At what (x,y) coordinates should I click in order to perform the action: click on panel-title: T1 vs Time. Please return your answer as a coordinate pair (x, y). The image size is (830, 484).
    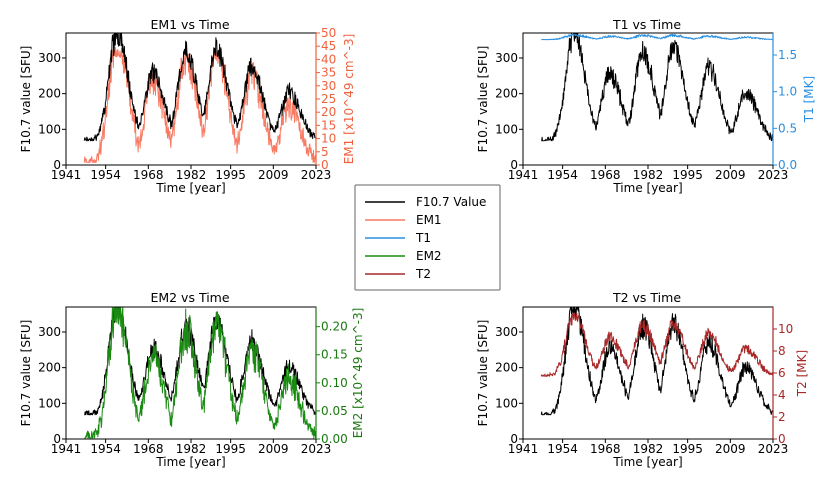
    Looking at the image, I should click on (646, 24).